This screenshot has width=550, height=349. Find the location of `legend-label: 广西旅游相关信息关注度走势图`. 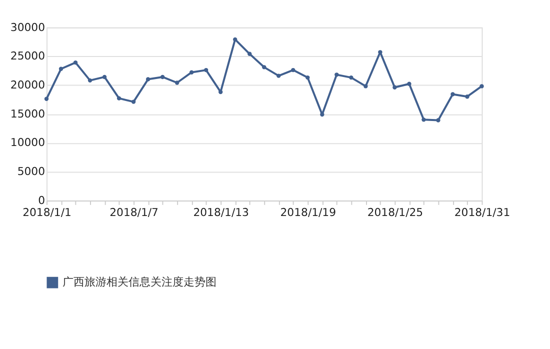

legend-label: 广西旅游相关信息关注度走势图 is located at coordinates (139, 282).